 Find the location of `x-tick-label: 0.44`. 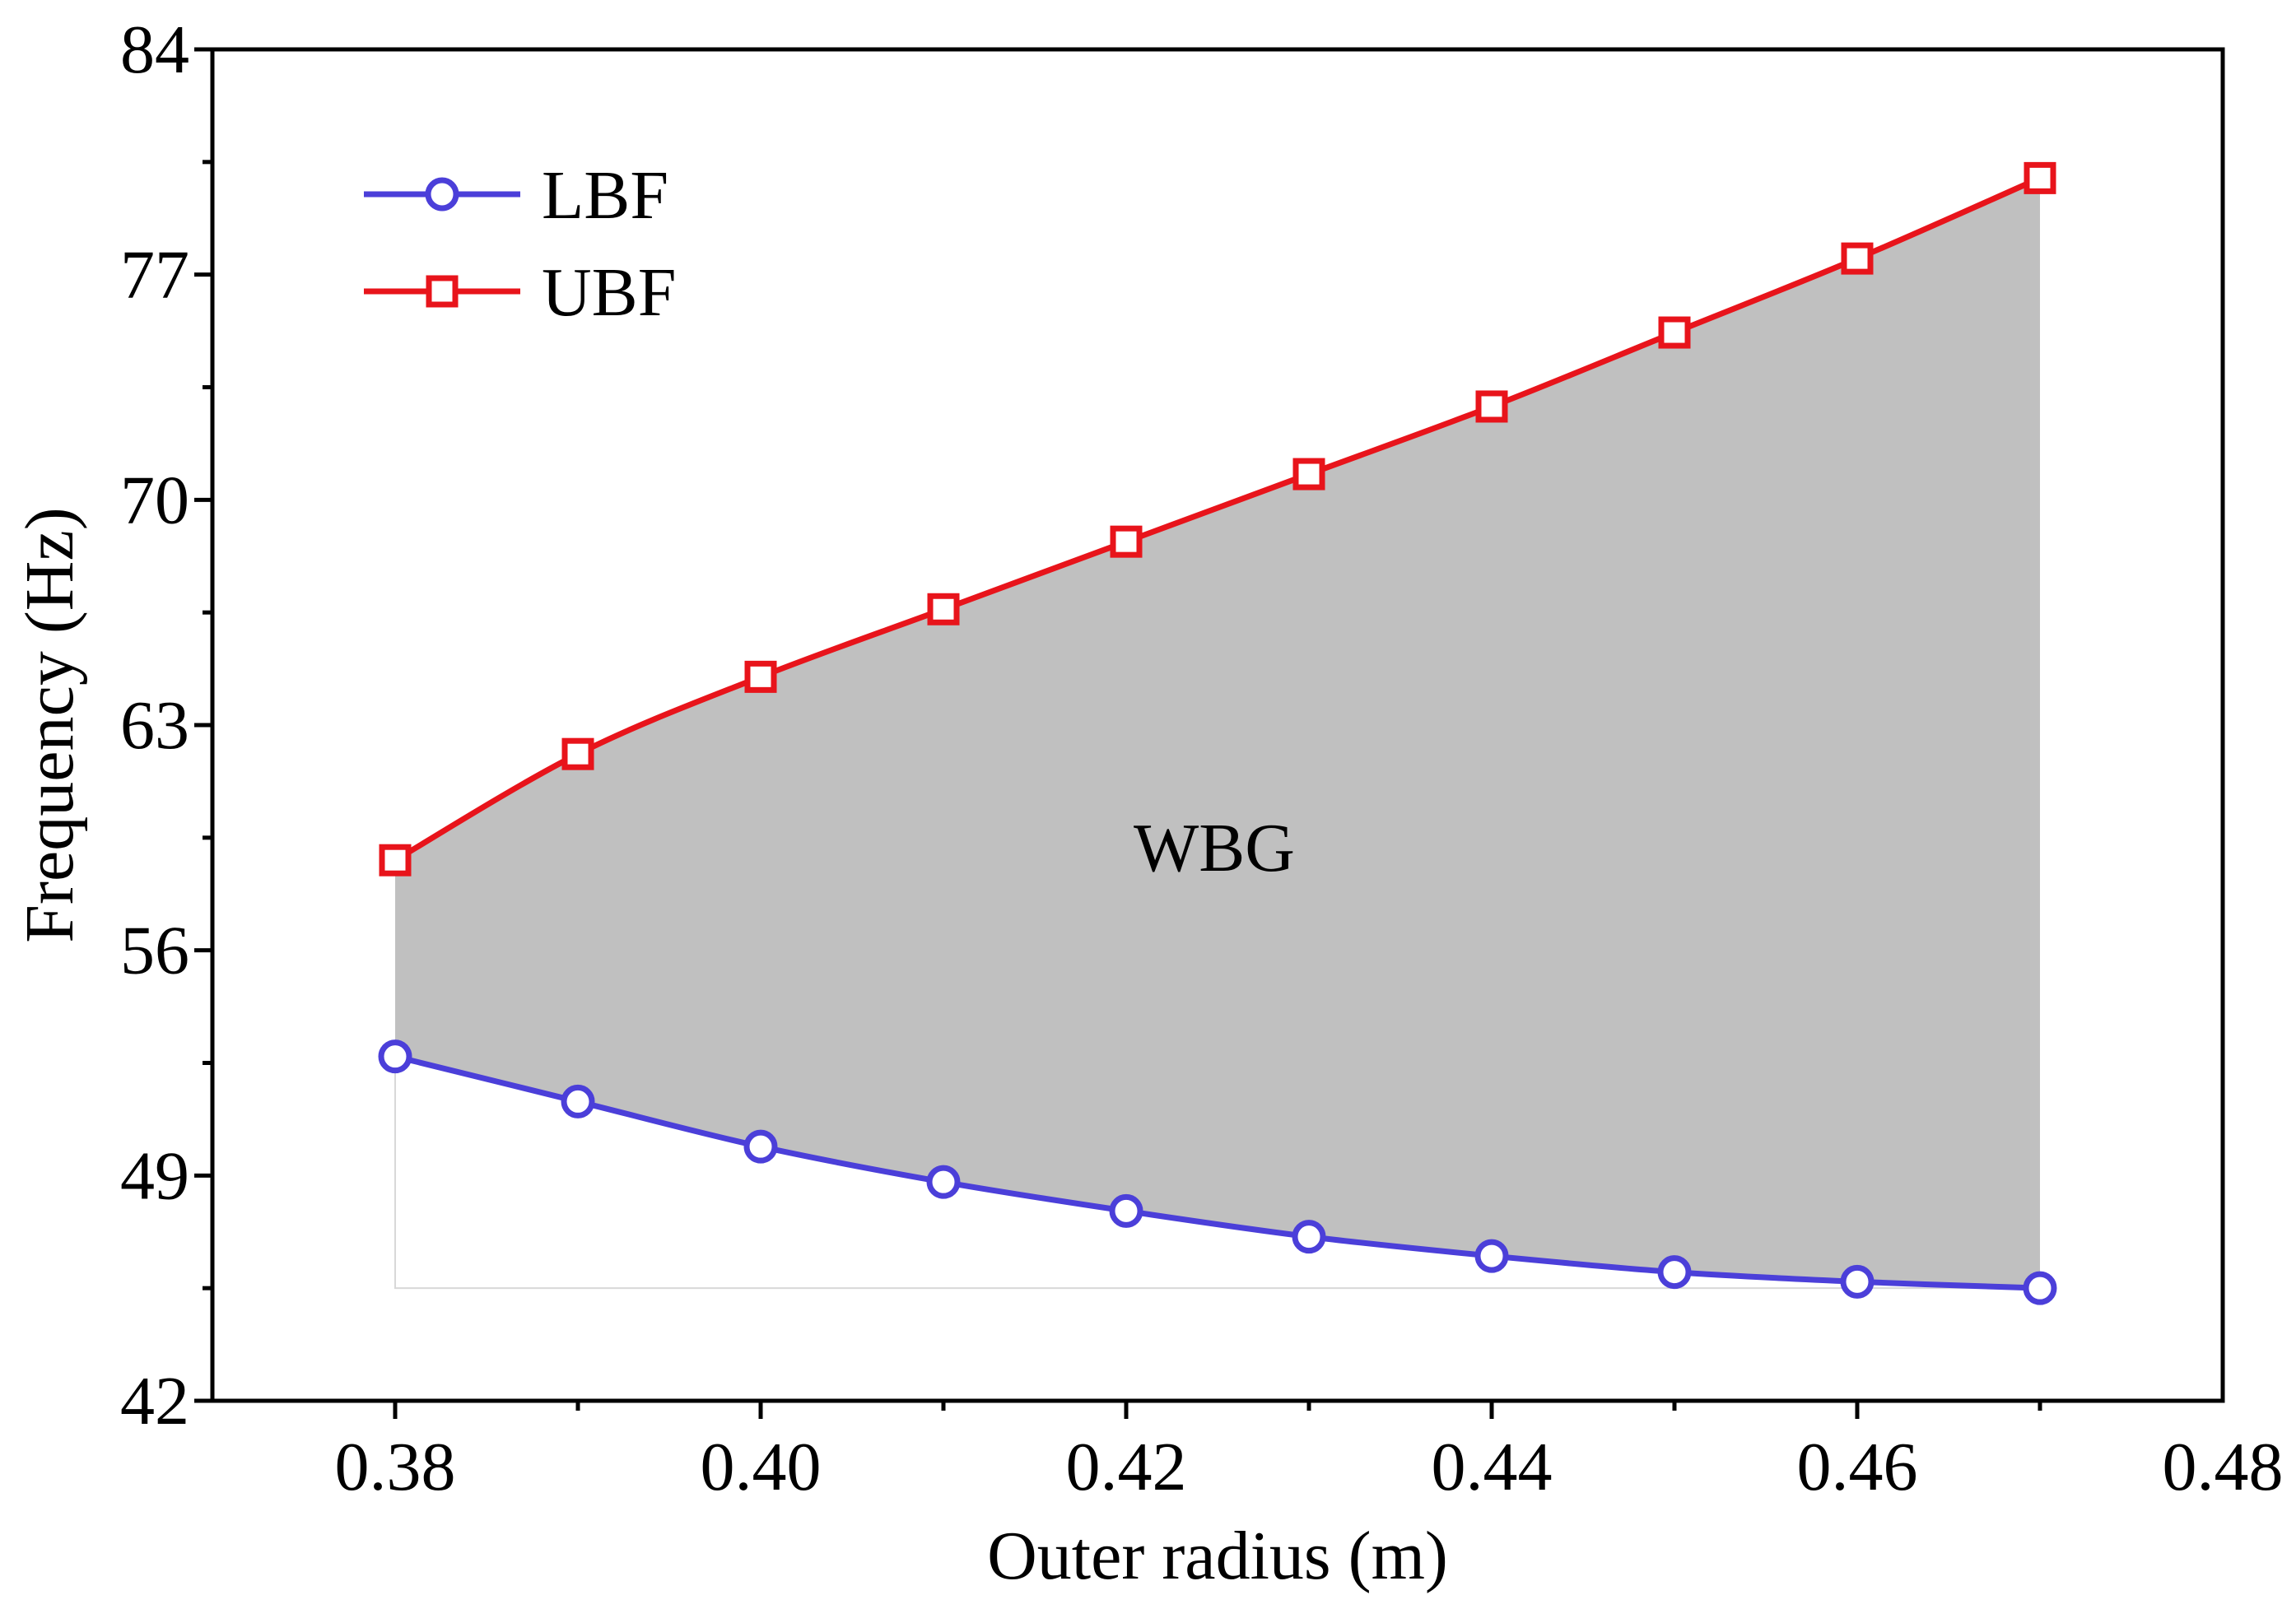

x-tick-label: 0.44 is located at coordinates (1492, 1467).